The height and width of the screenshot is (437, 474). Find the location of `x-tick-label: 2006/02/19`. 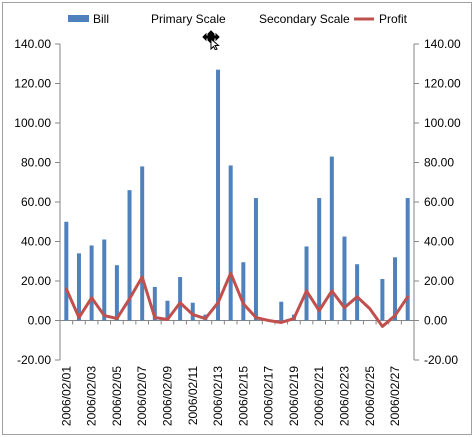

x-tick-label: 2006/02/19 is located at coordinates (294, 396).